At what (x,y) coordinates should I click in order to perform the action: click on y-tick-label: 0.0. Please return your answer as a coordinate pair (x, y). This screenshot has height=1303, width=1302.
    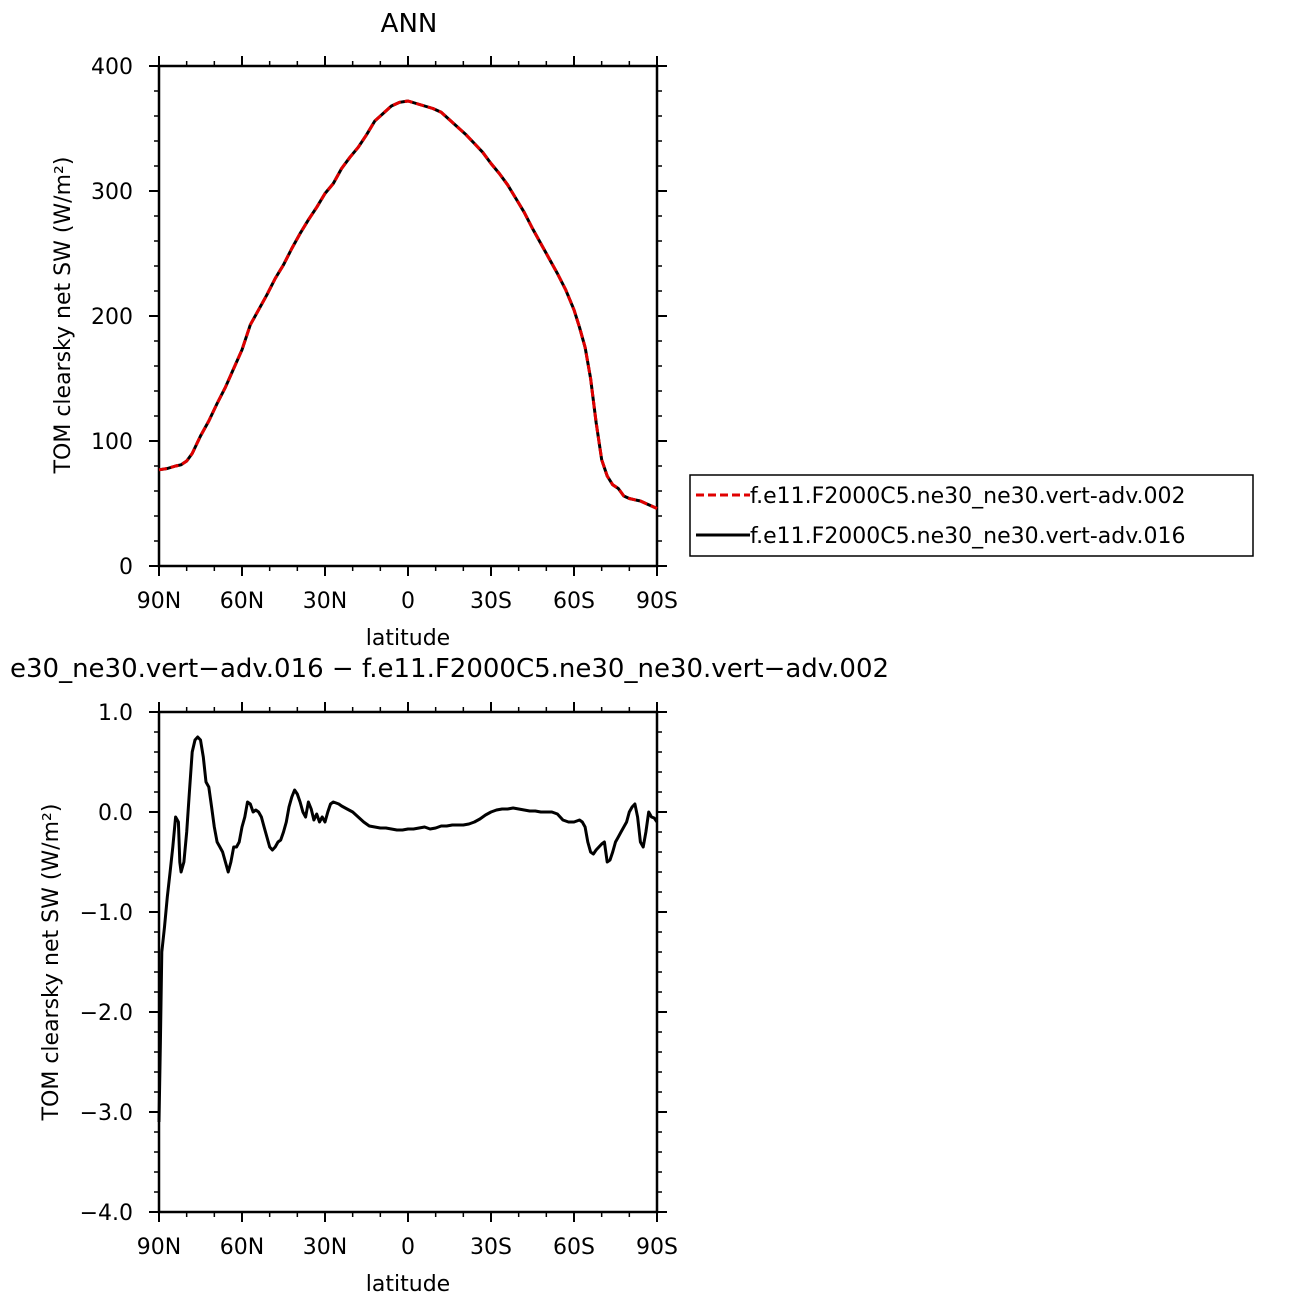
    Looking at the image, I should click on (115, 813).